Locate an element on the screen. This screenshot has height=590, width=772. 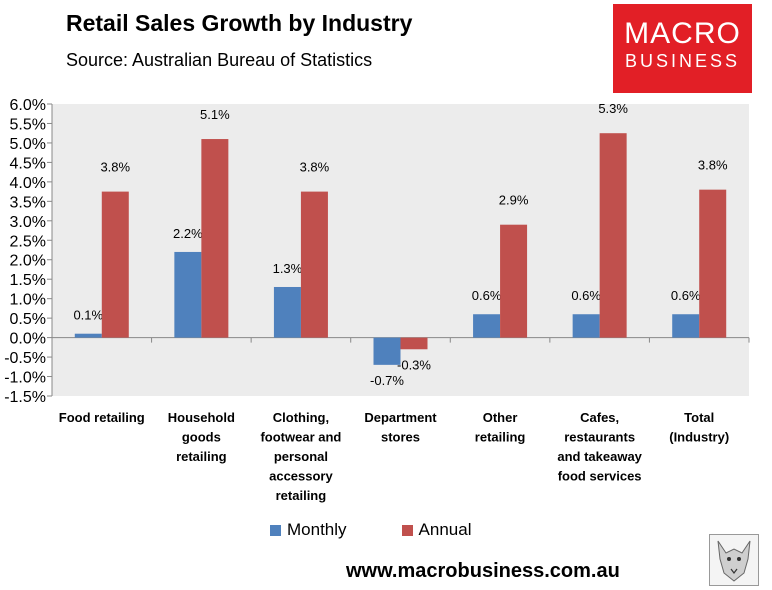
y-tick-label: 0.5% is located at coordinates (28, 319).